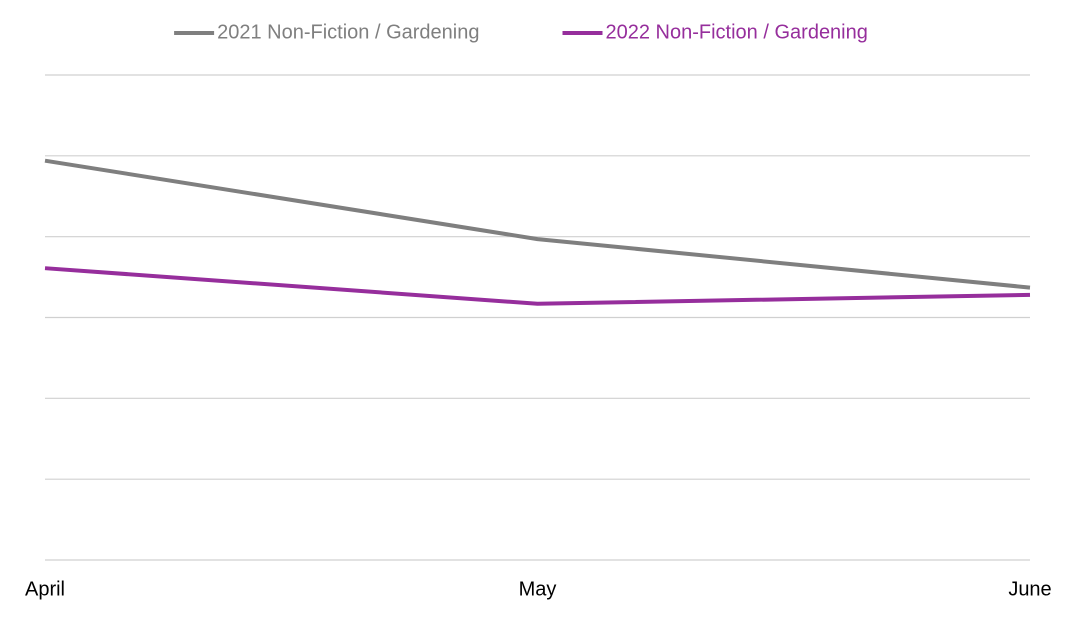  I want to click on series-line, so click(537, 286).